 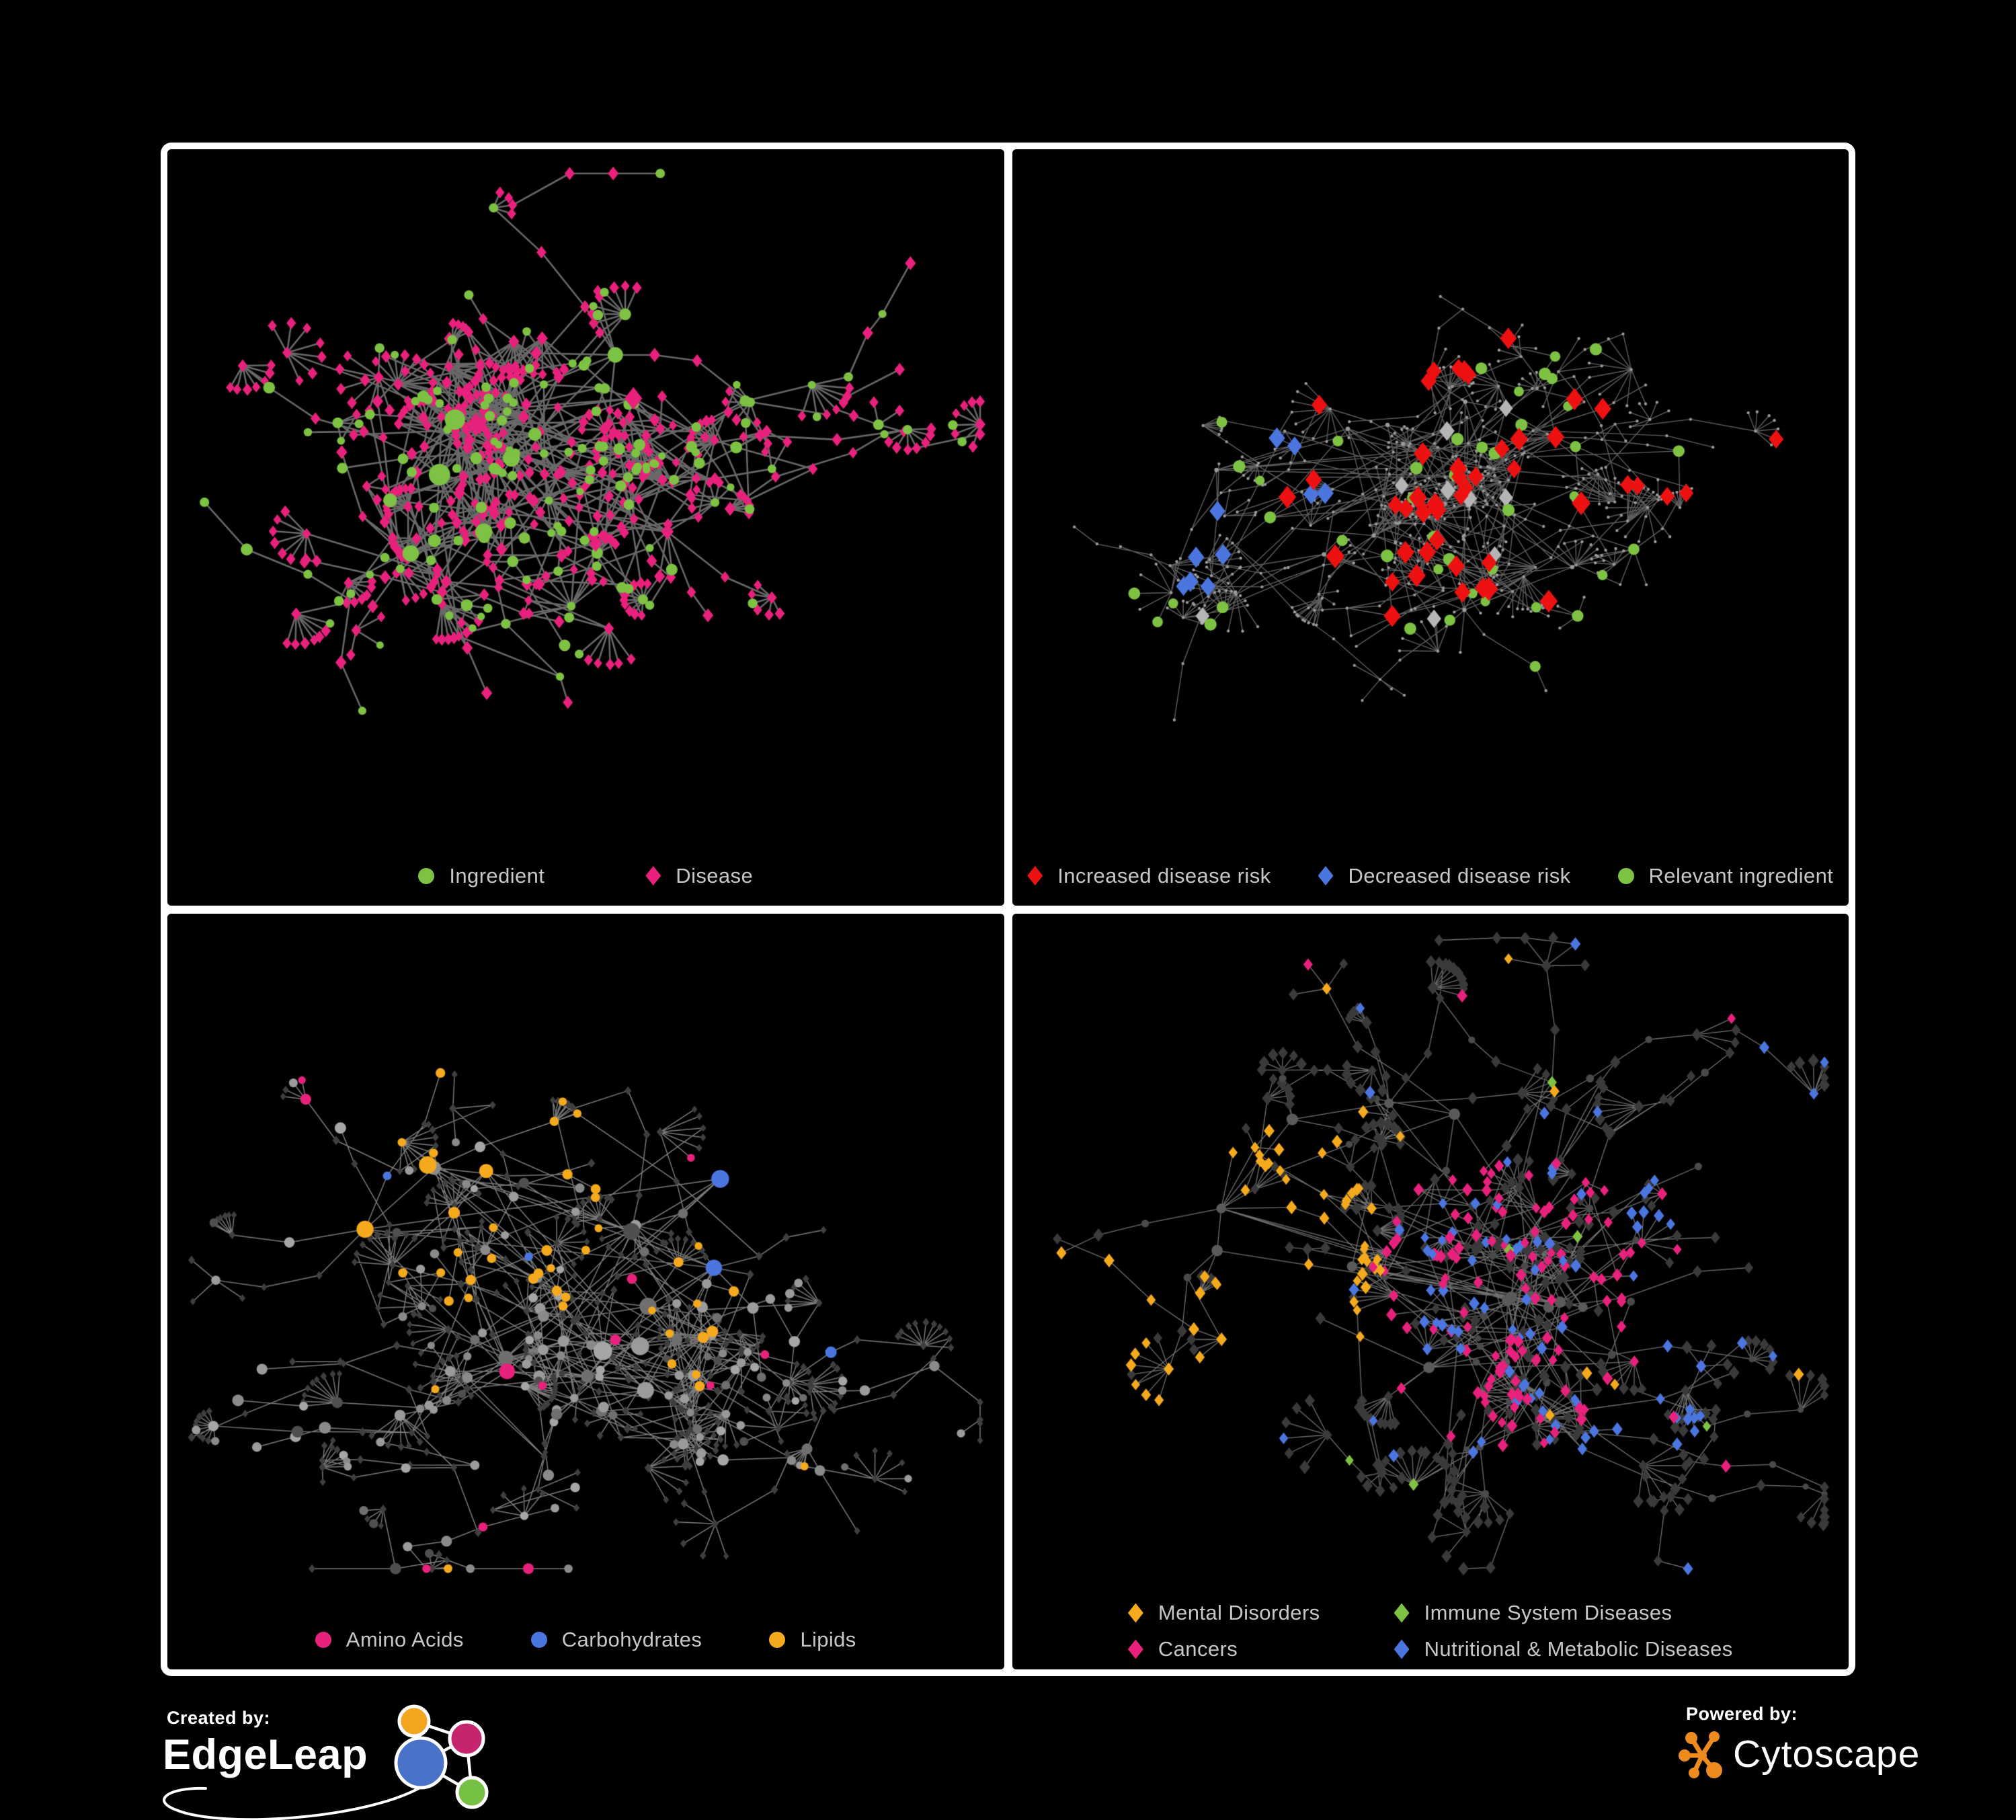 I want to click on legend-label: Mental Disorders, so click(x=1239, y=1612).